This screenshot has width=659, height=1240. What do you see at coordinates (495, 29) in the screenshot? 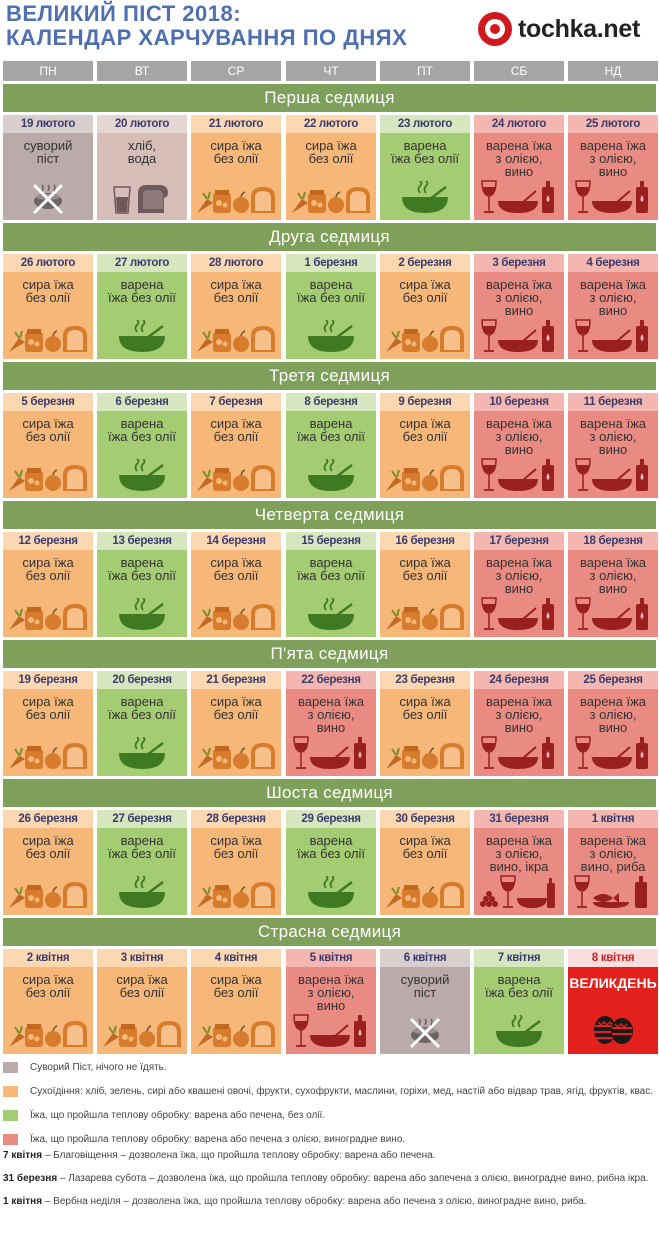
I see `tochka-logo-icon` at bounding box center [495, 29].